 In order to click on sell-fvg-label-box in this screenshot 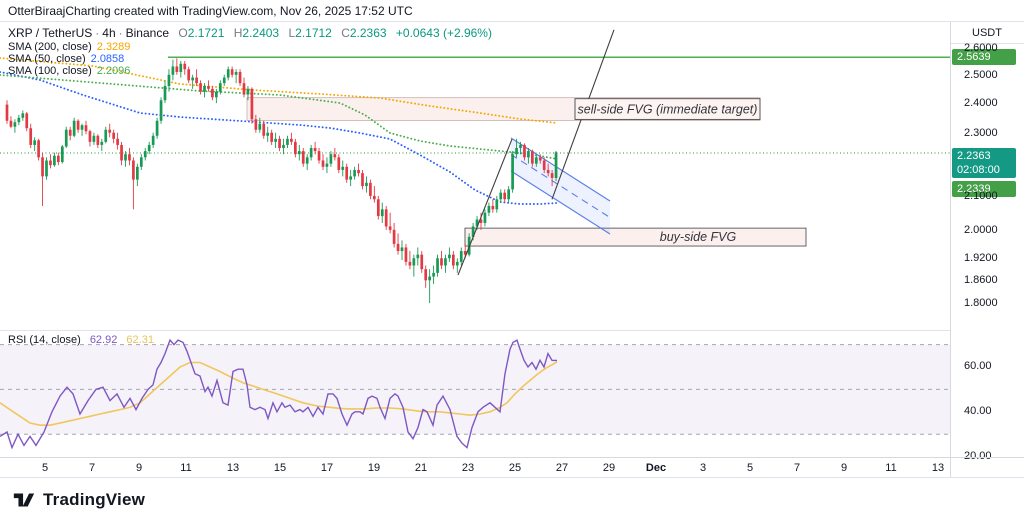, I will do `click(667, 109)`.